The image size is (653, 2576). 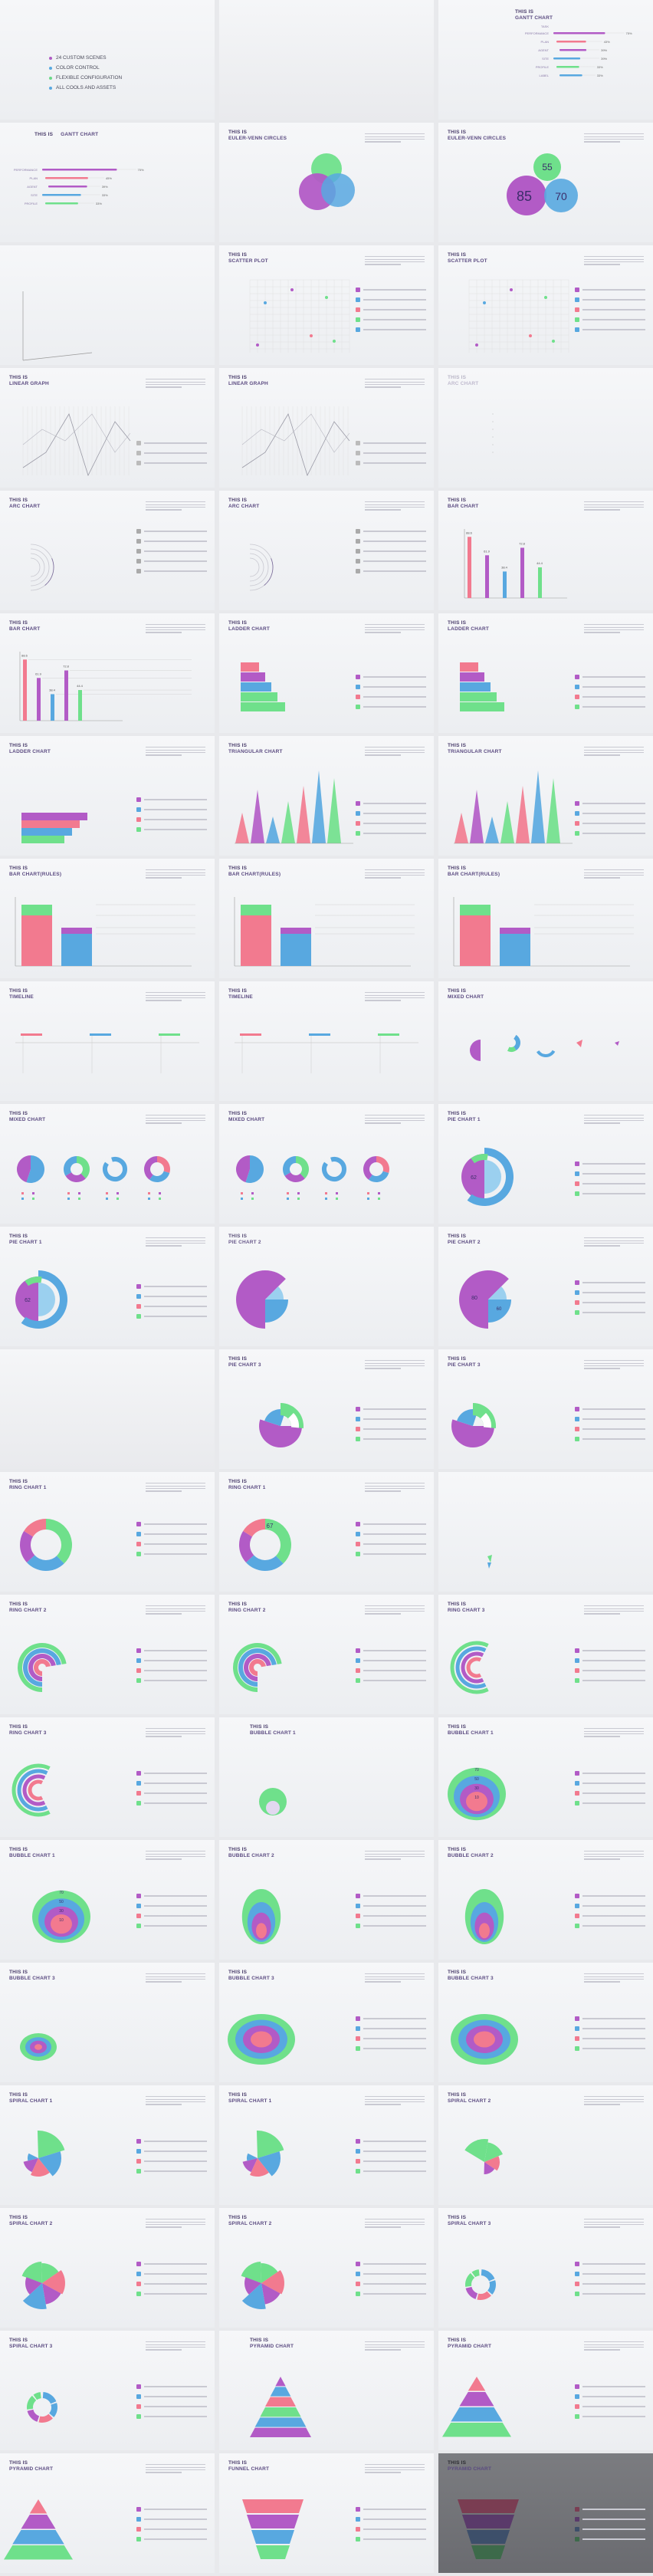 What do you see at coordinates (326, 182) in the screenshot?
I see `slide-thumbnail-euler-venn-circles: THIS IS EULER-VENN CIRCLES` at bounding box center [326, 182].